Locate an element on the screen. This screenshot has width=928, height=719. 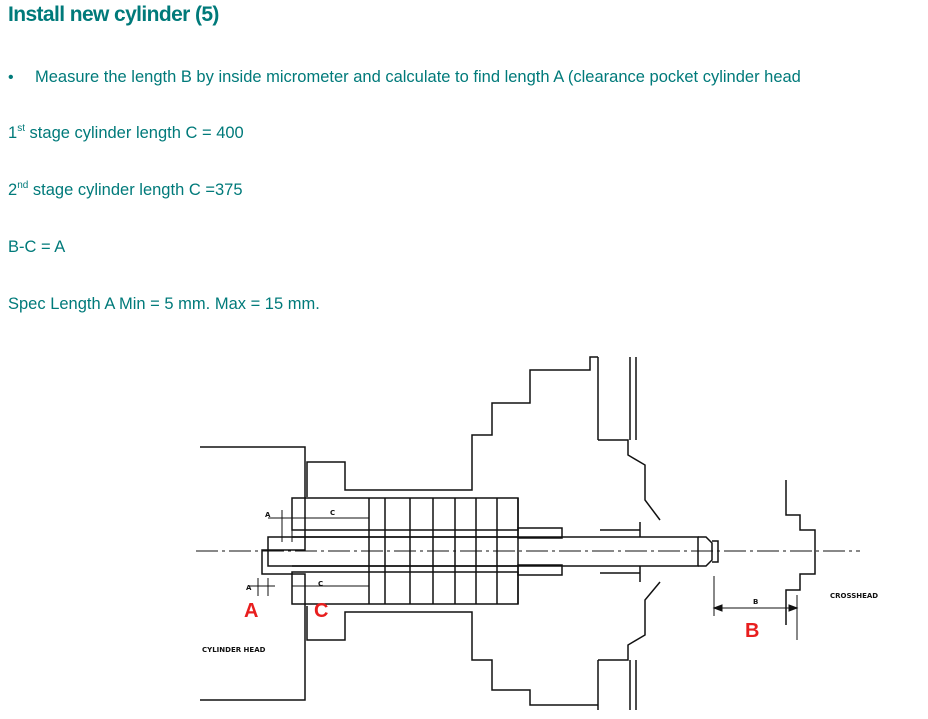
label-cylinder-head: CYLINDER HEAD is located at coordinates (234, 650).